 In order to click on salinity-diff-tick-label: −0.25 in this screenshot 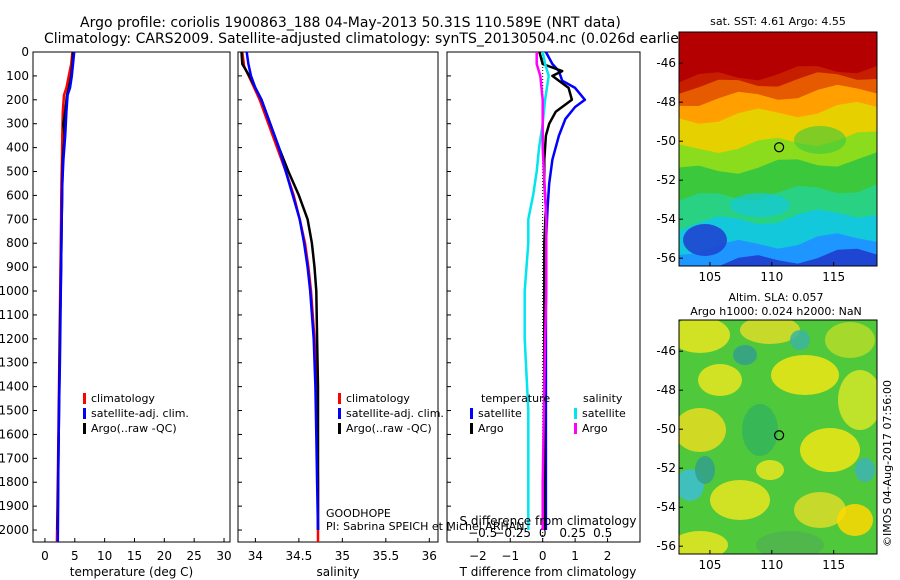, I will do `click(512, 533)`.